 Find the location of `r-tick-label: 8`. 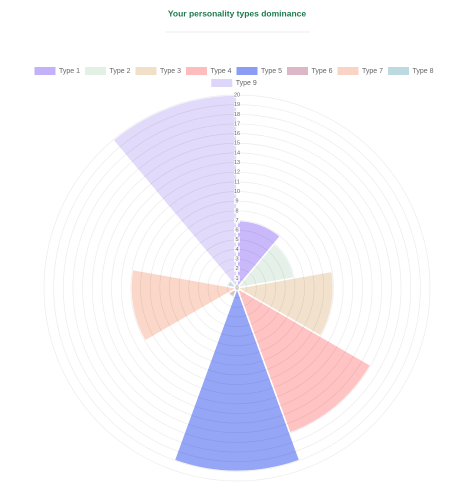

r-tick-label: 8 is located at coordinates (236, 211).